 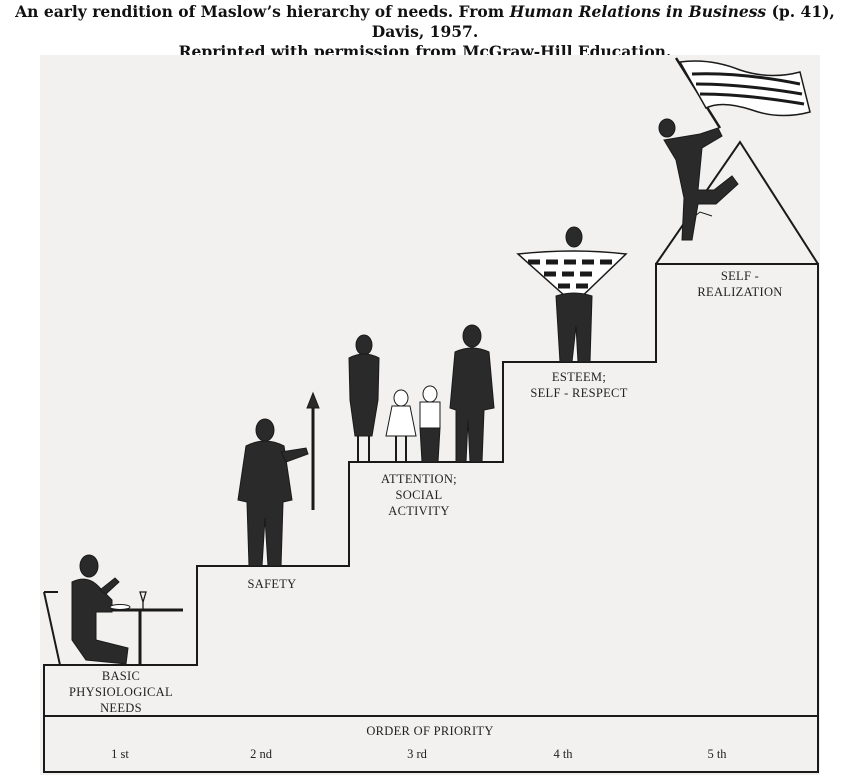 What do you see at coordinates (579, 385) in the screenshot?
I see `step-label-4: ESTEEM; SELF - RESPECT` at bounding box center [579, 385].